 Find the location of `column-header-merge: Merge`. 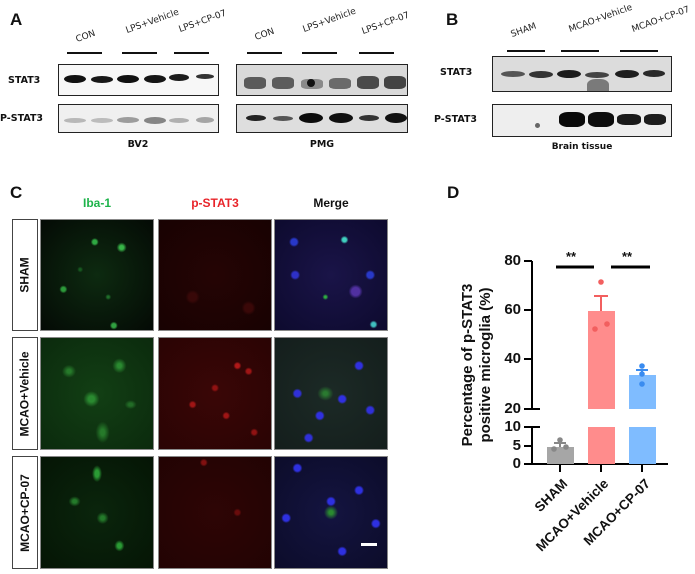

column-header-merge: Merge is located at coordinates (331, 203).